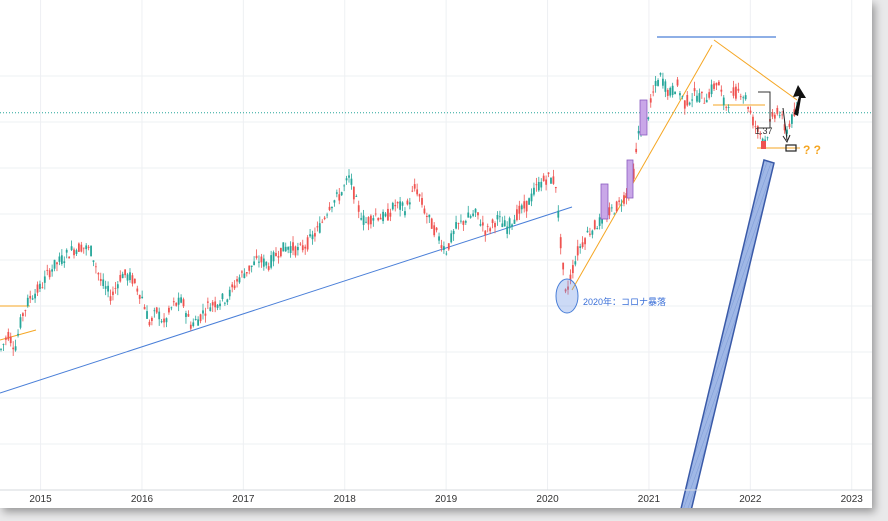 Image resolution: width=888 pixels, height=521 pixels. What do you see at coordinates (764, 131) in the screenshot?
I see `measure-value-label: 1.37` at bounding box center [764, 131].